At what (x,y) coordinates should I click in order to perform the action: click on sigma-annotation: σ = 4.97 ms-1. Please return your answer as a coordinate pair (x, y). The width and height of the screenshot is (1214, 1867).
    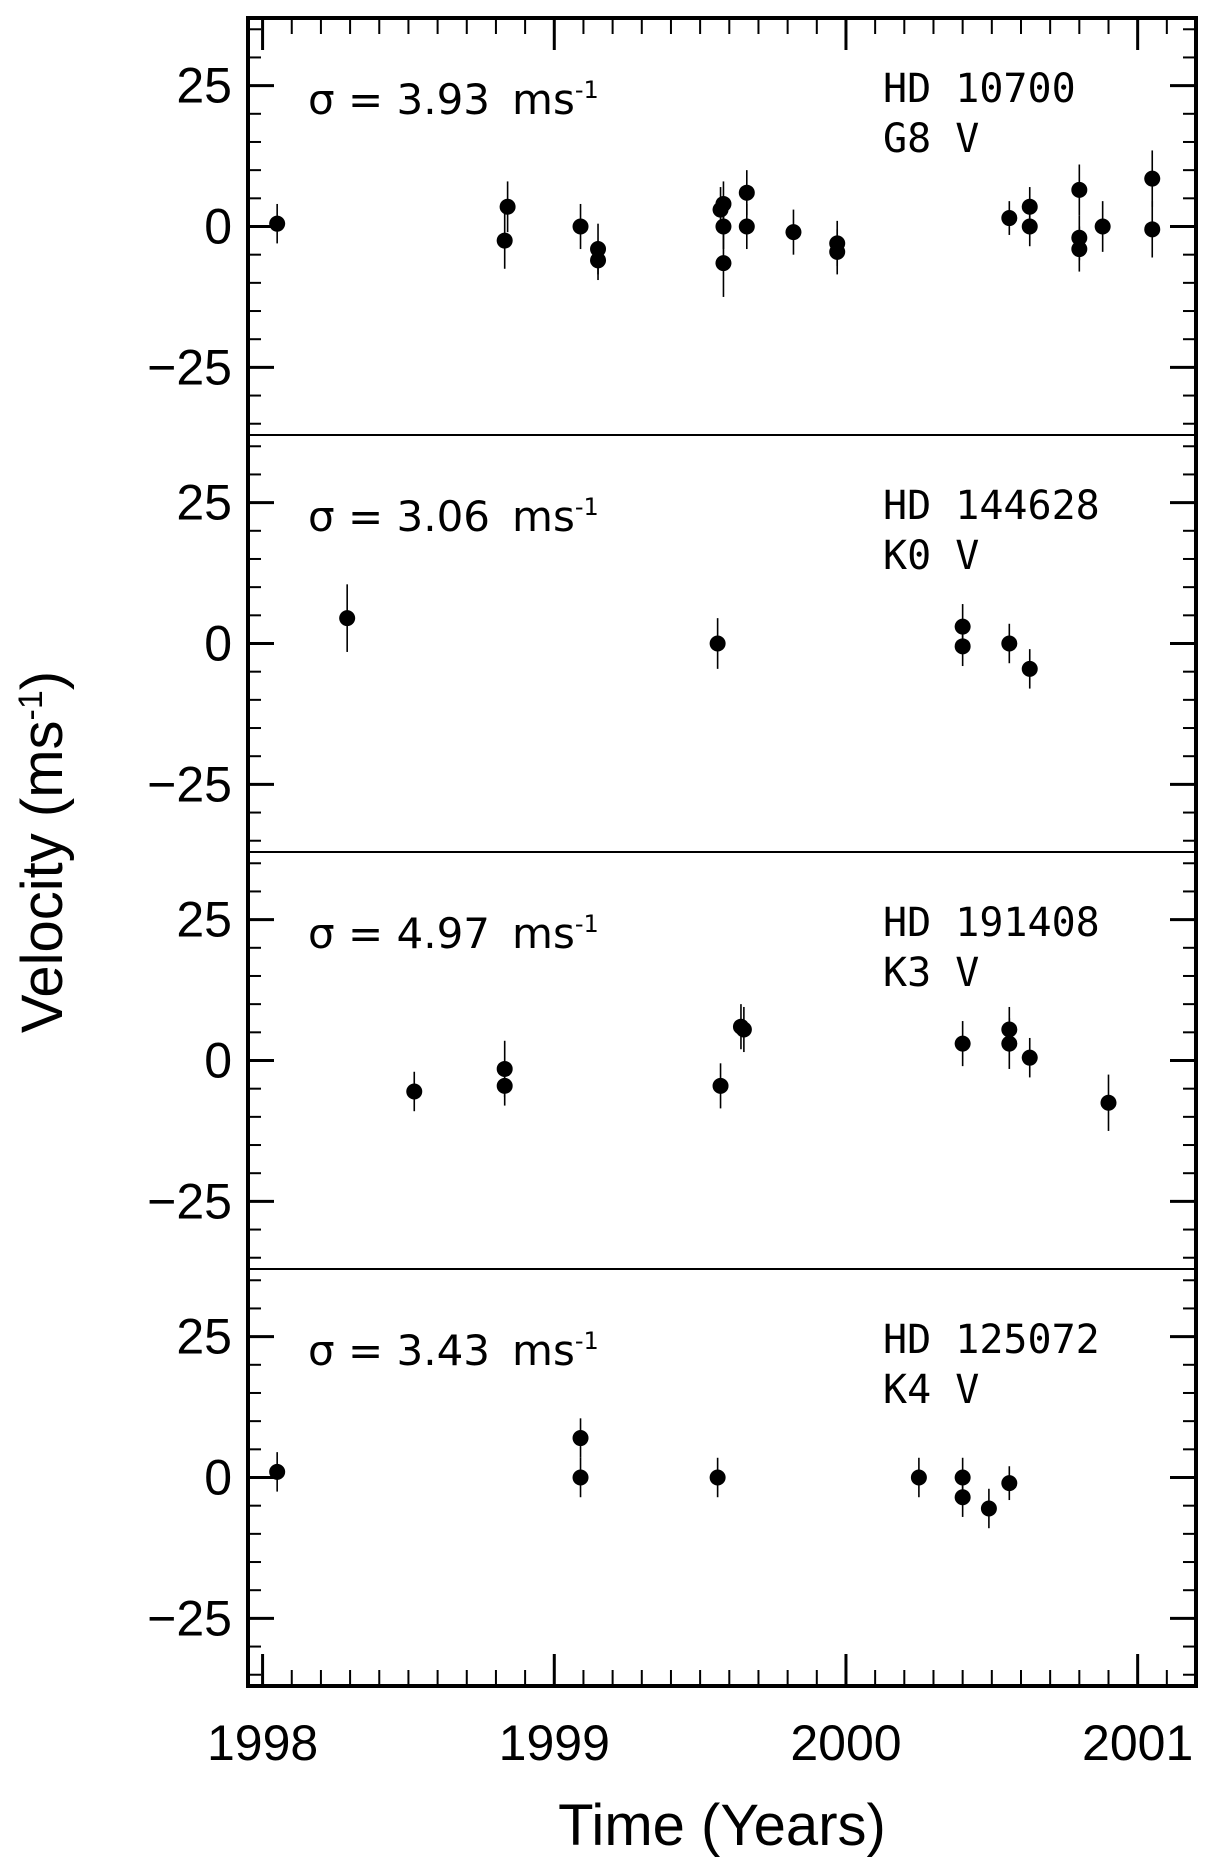
    Looking at the image, I should click on (453, 933).